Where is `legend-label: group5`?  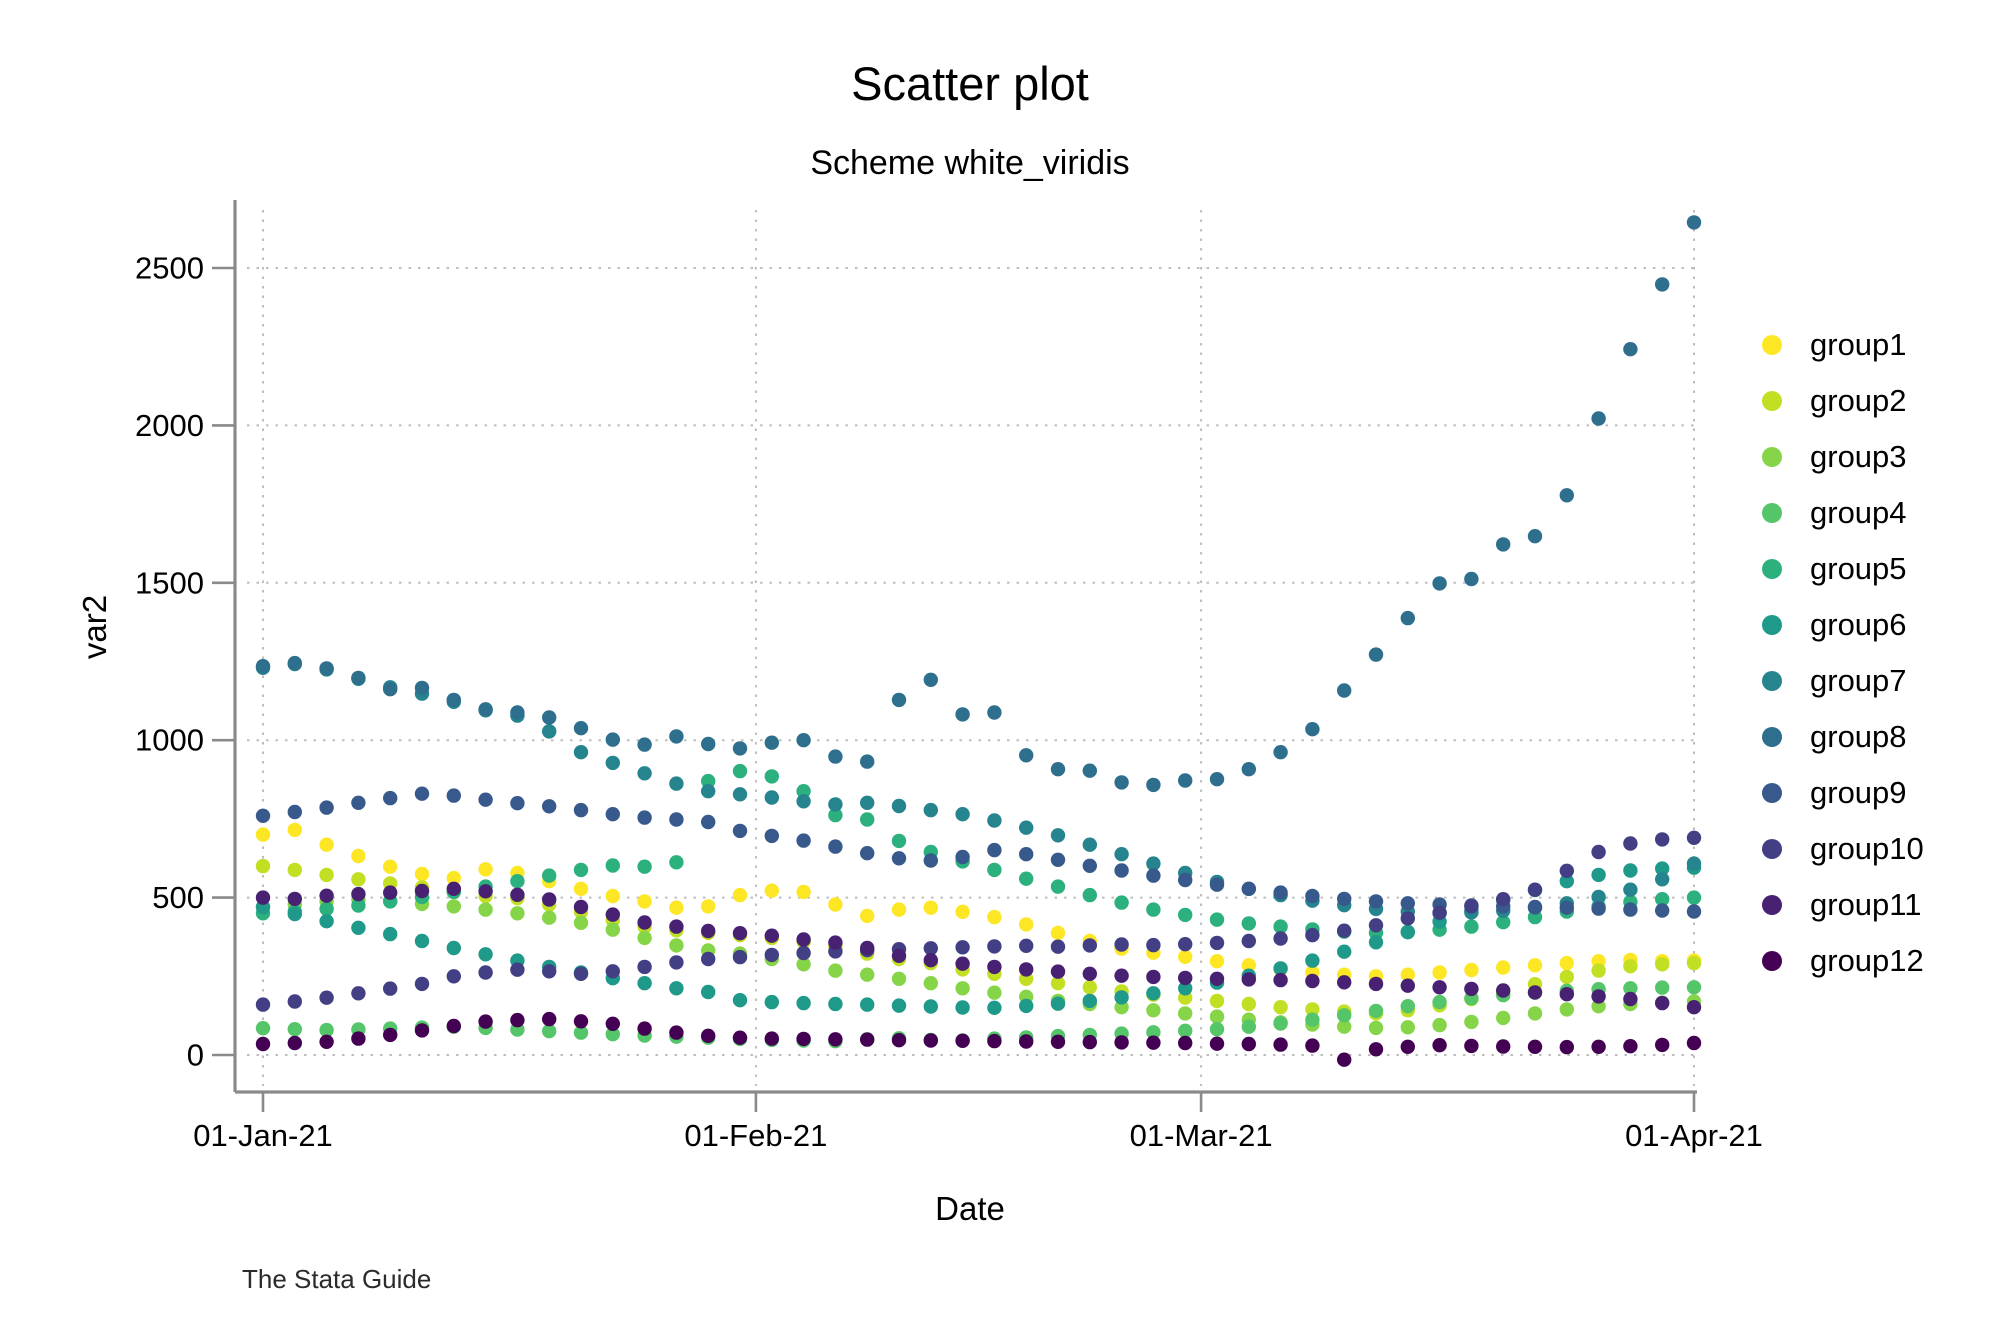 legend-label: group5 is located at coordinates (1858, 568).